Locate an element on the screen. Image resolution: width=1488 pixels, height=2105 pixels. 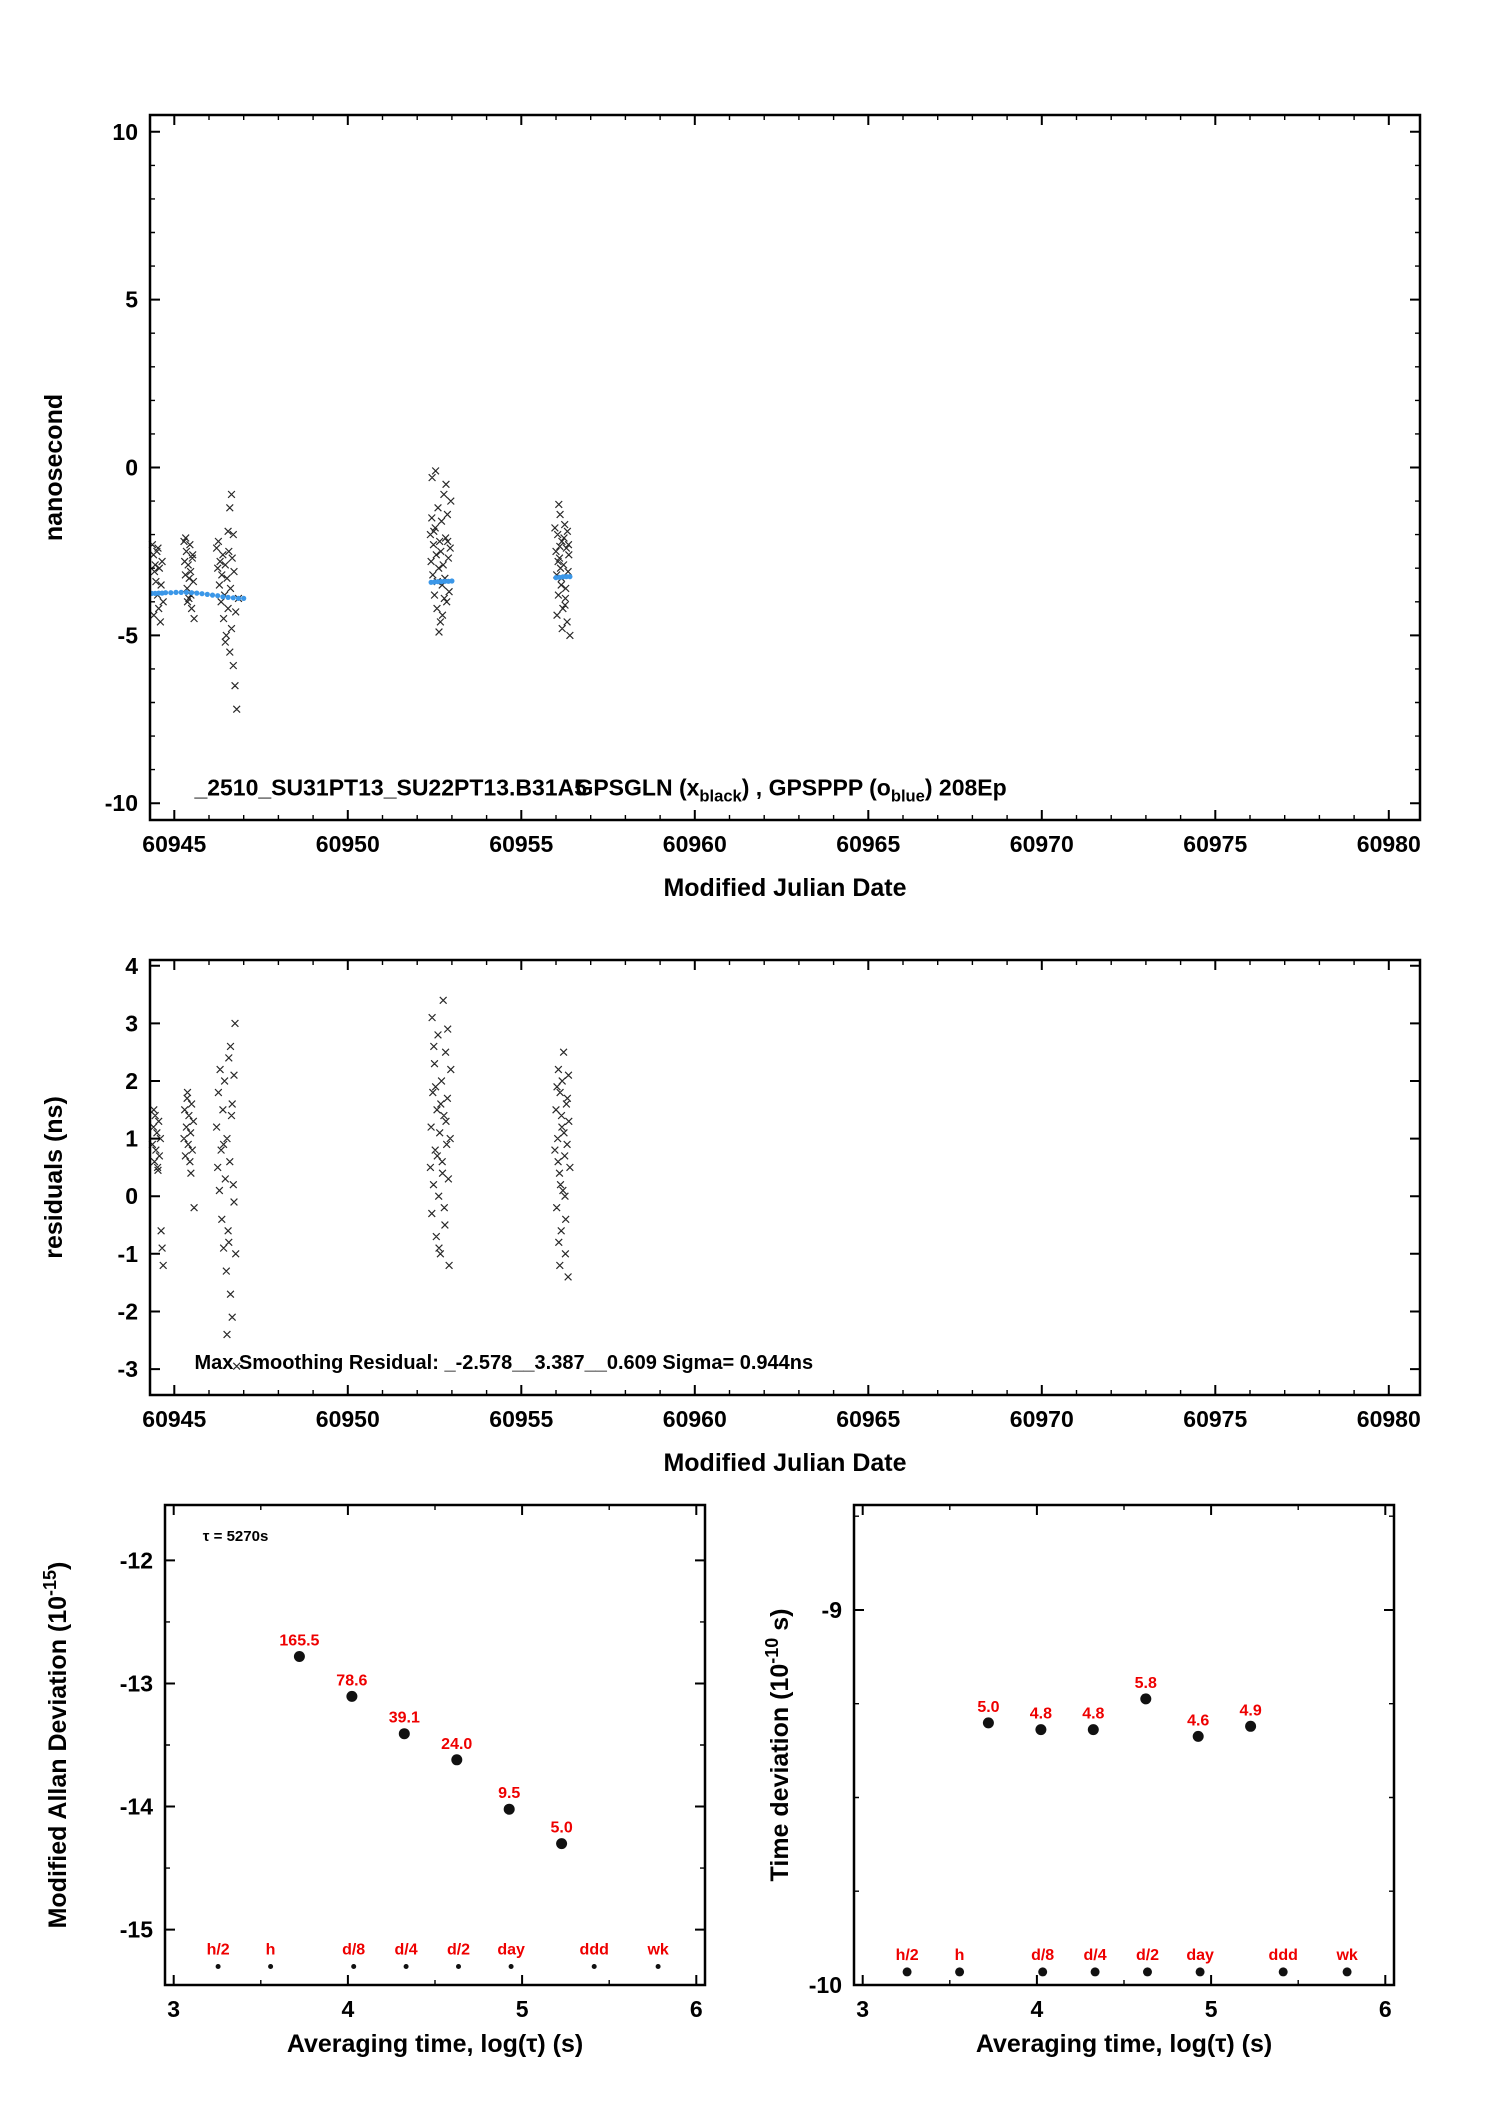
phase-xtick-label: 60950 is located at coordinates (348, 844).